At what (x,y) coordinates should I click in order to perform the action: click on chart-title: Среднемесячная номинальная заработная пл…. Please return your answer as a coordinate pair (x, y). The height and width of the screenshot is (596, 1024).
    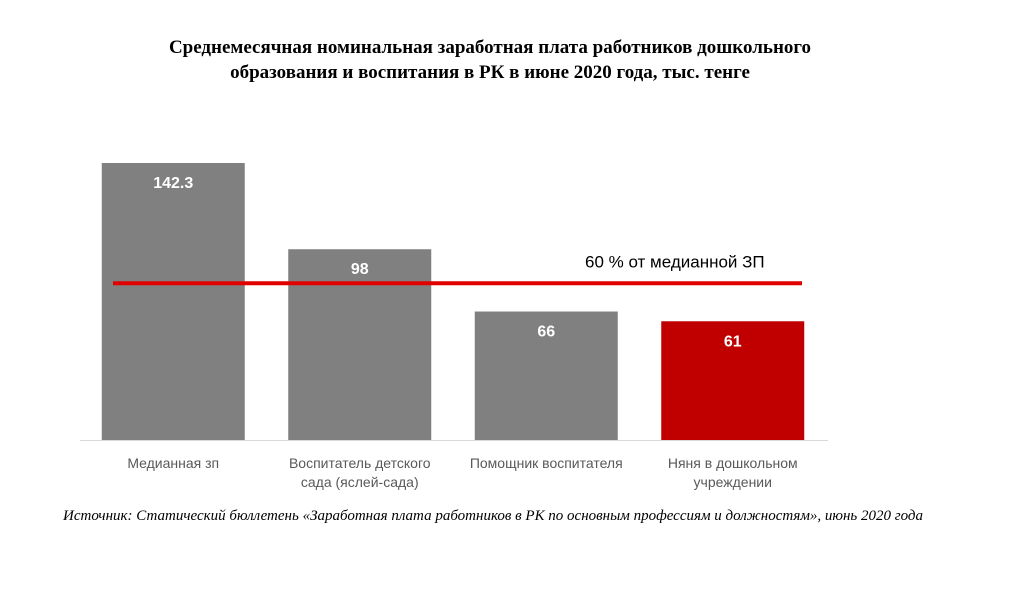
    Looking at the image, I should click on (490, 60).